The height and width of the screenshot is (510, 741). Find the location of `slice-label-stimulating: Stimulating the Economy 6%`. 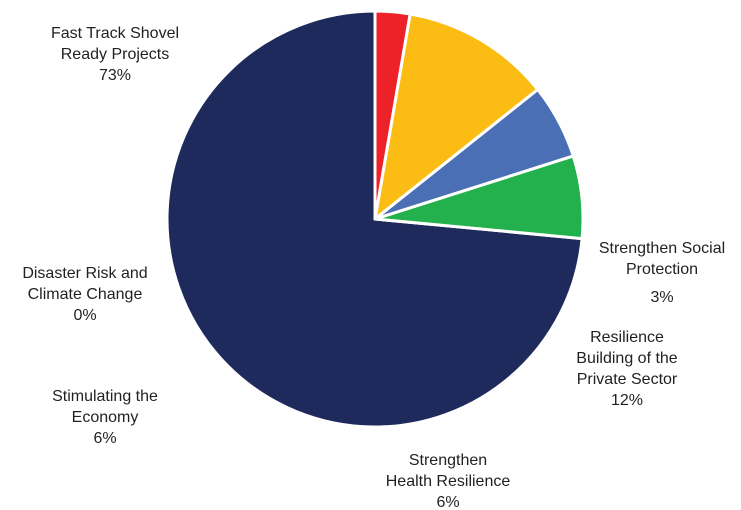

slice-label-stimulating: Stimulating the Economy 6% is located at coordinates (105, 417).